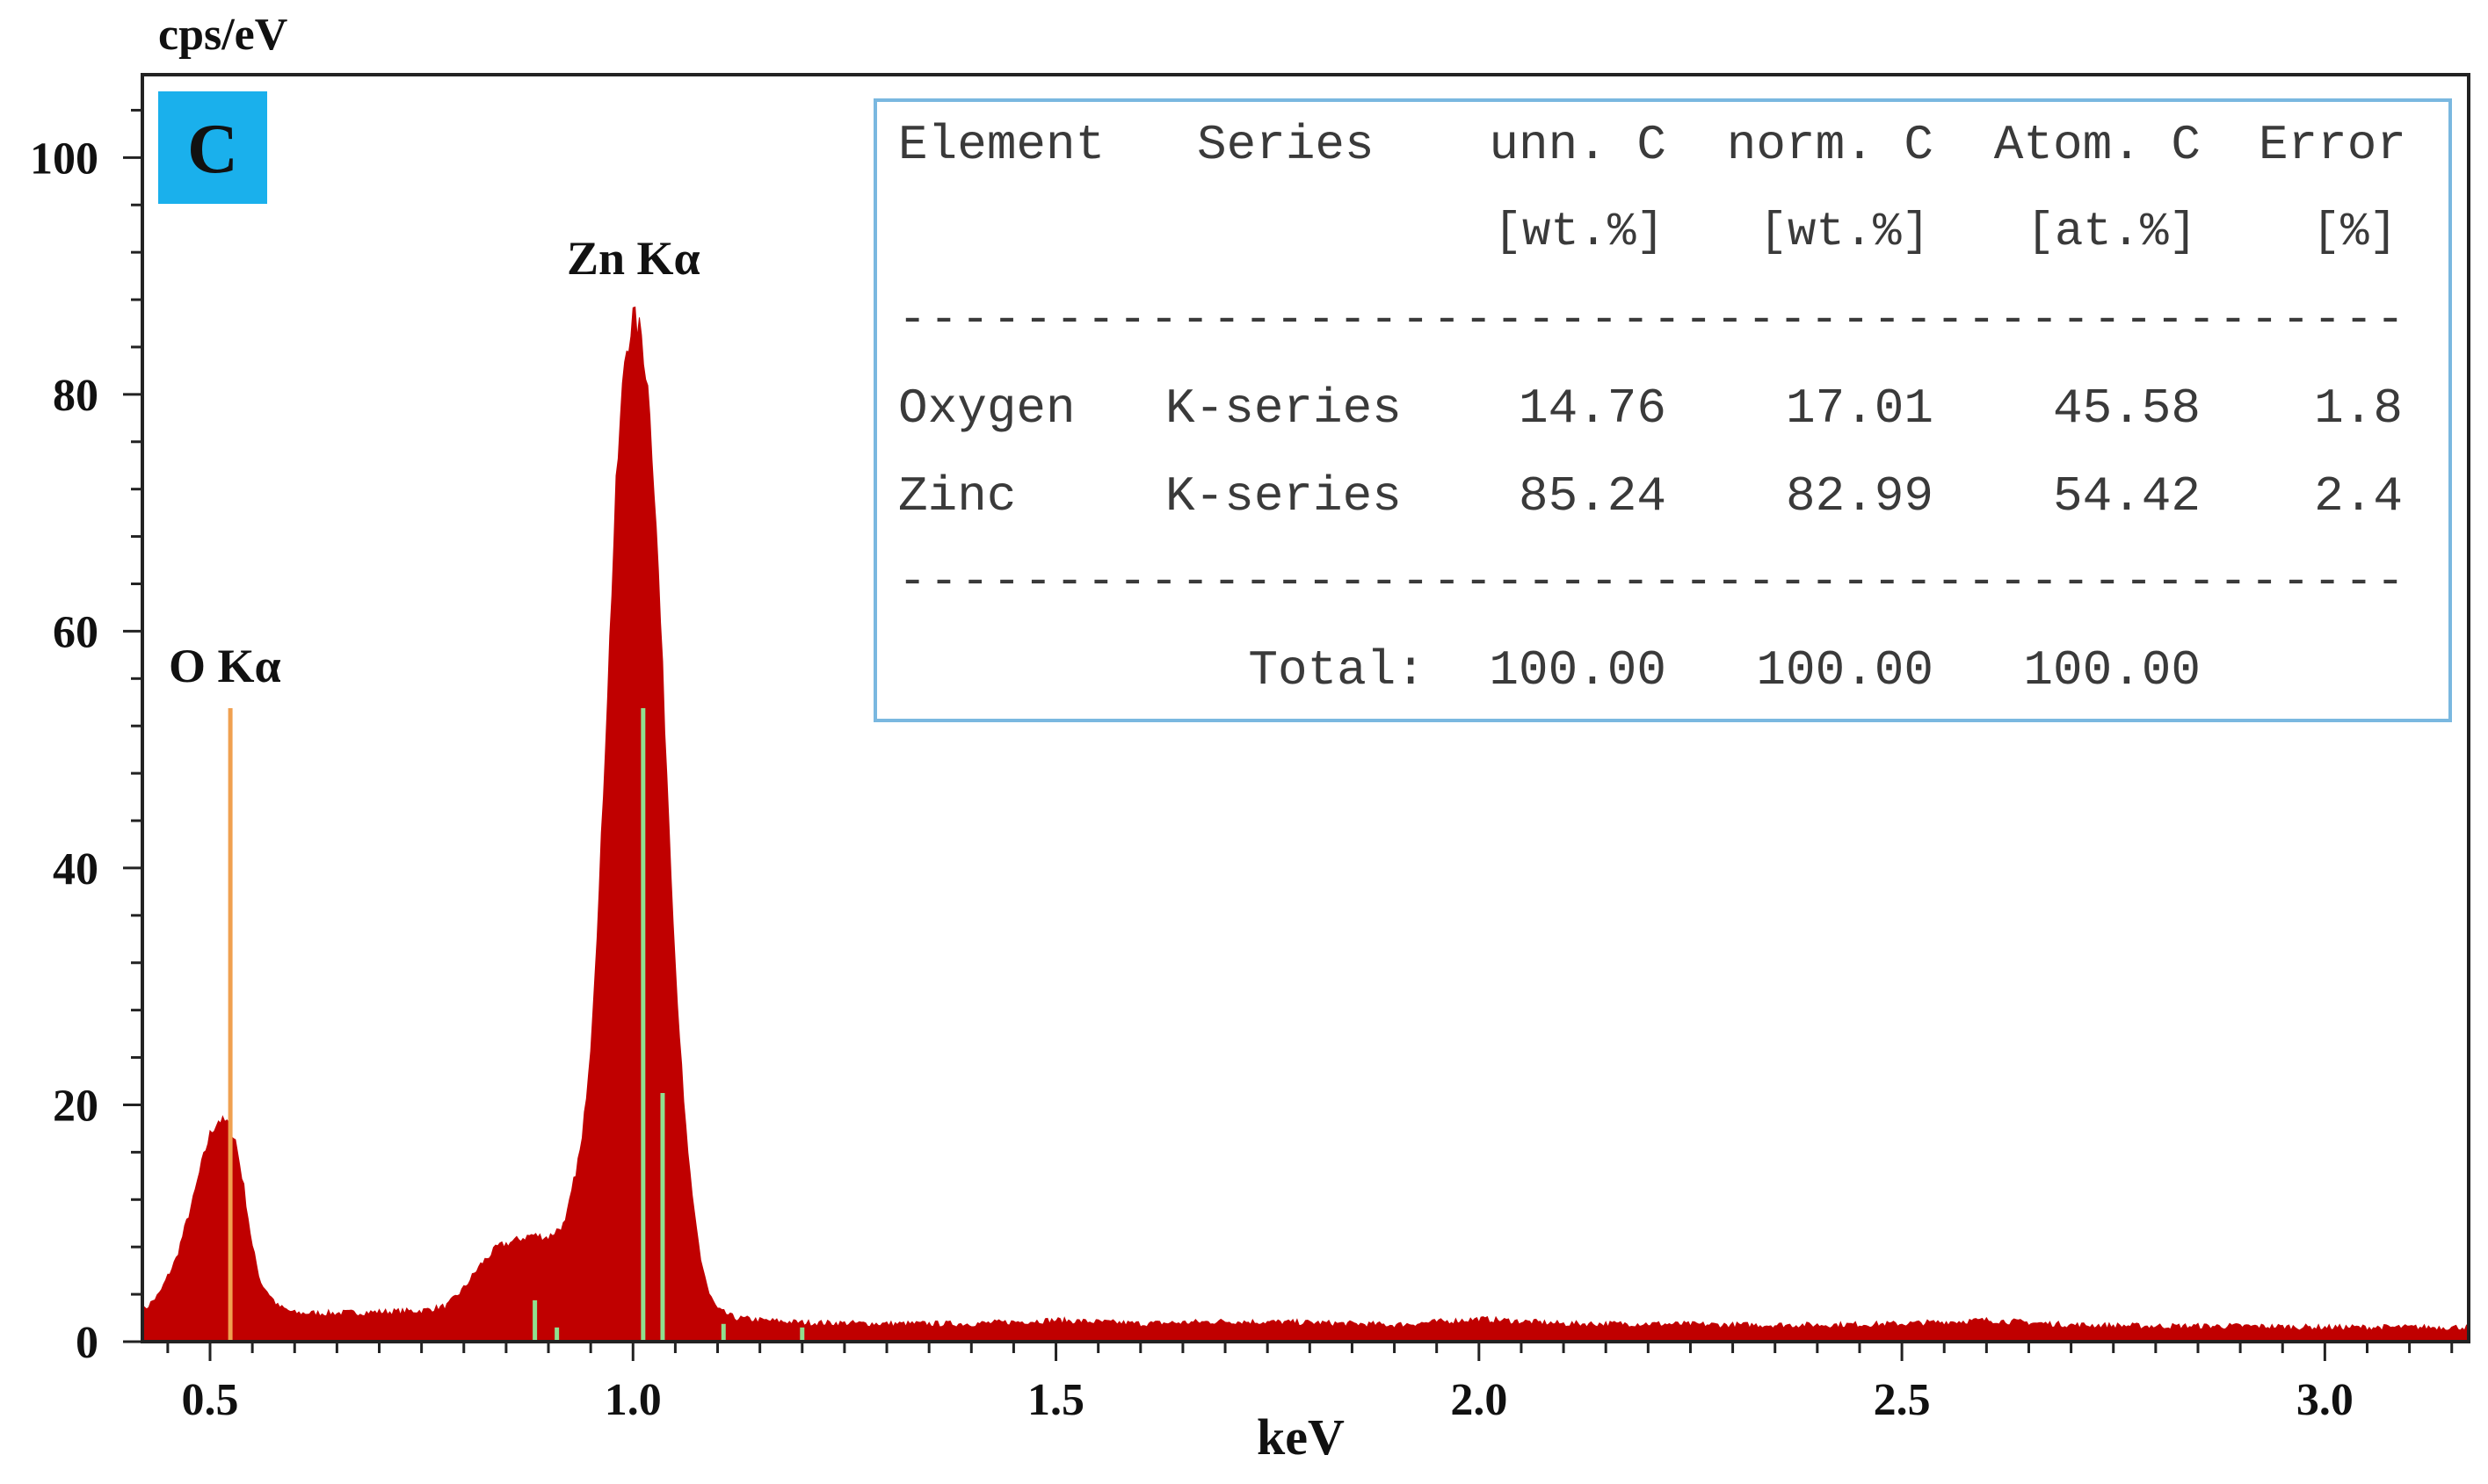 The width and height of the screenshot is (2488, 1484). I want to click on table-cell-error: 1.8, so click(2358, 409).